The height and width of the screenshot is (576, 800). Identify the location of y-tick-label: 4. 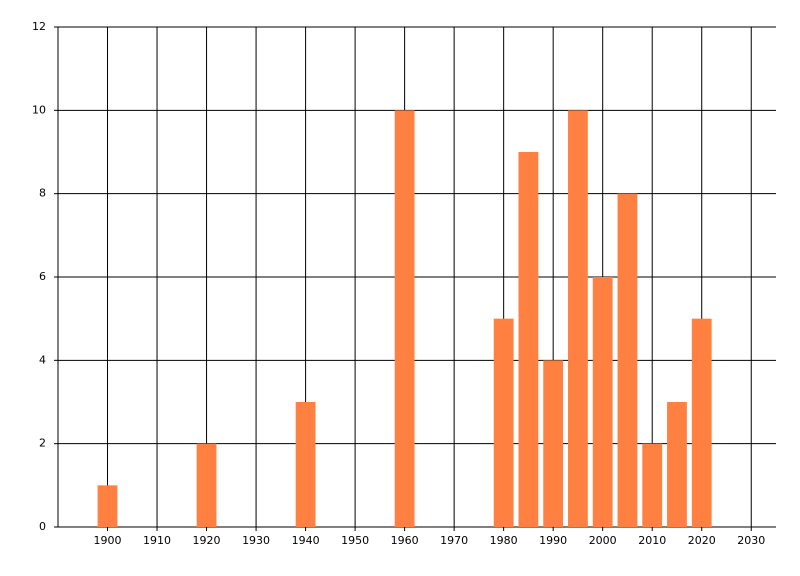
(42, 359).